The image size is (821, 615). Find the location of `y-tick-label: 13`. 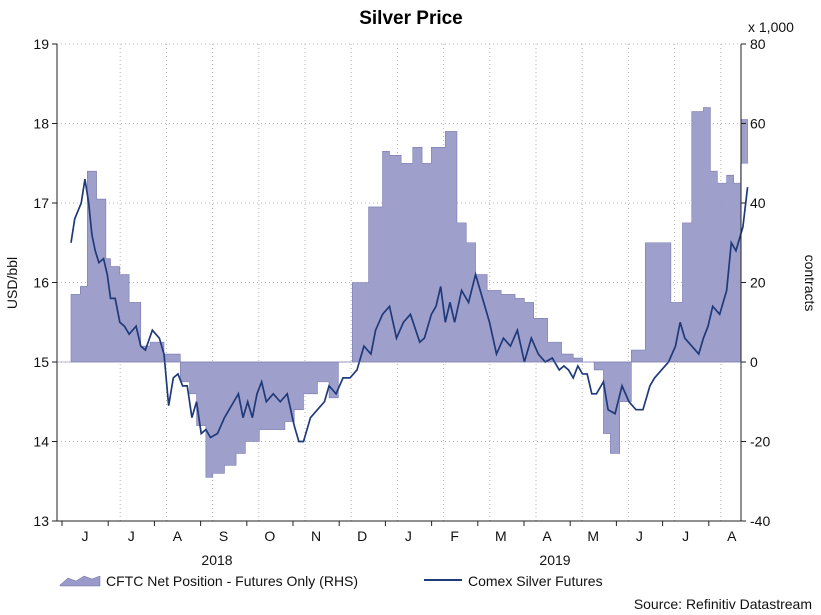

y-tick-label: 13 is located at coordinates (41, 521).